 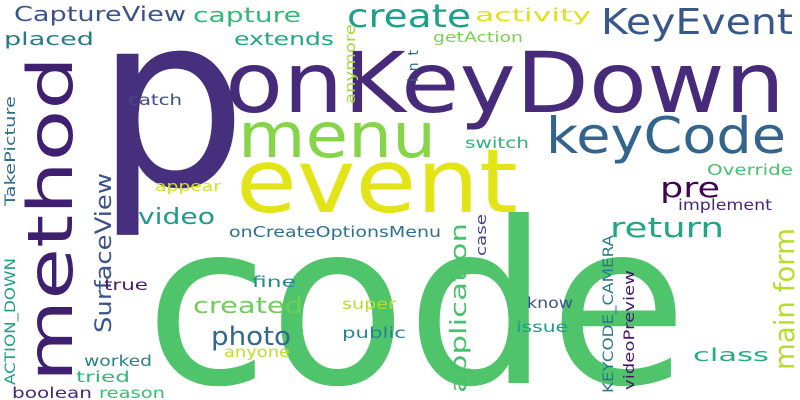 I want to click on word-issue: issue, so click(x=542, y=327).